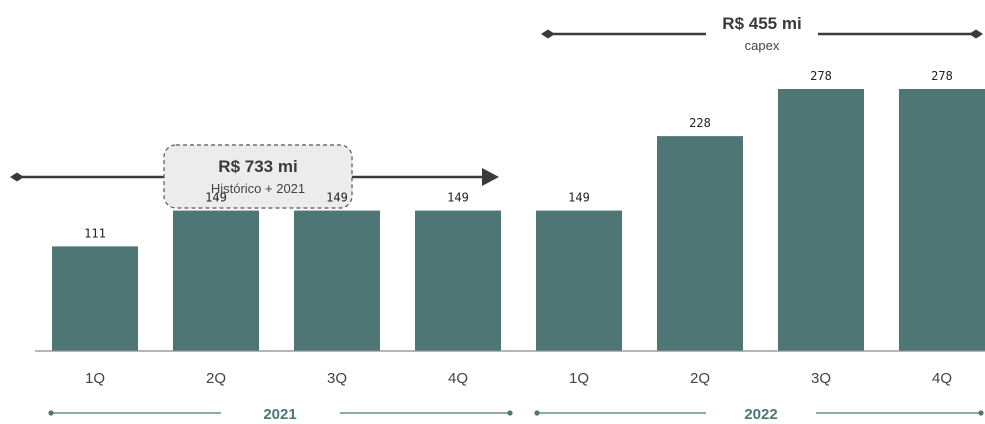  I want to click on bar-value-label: 111, so click(95, 233).